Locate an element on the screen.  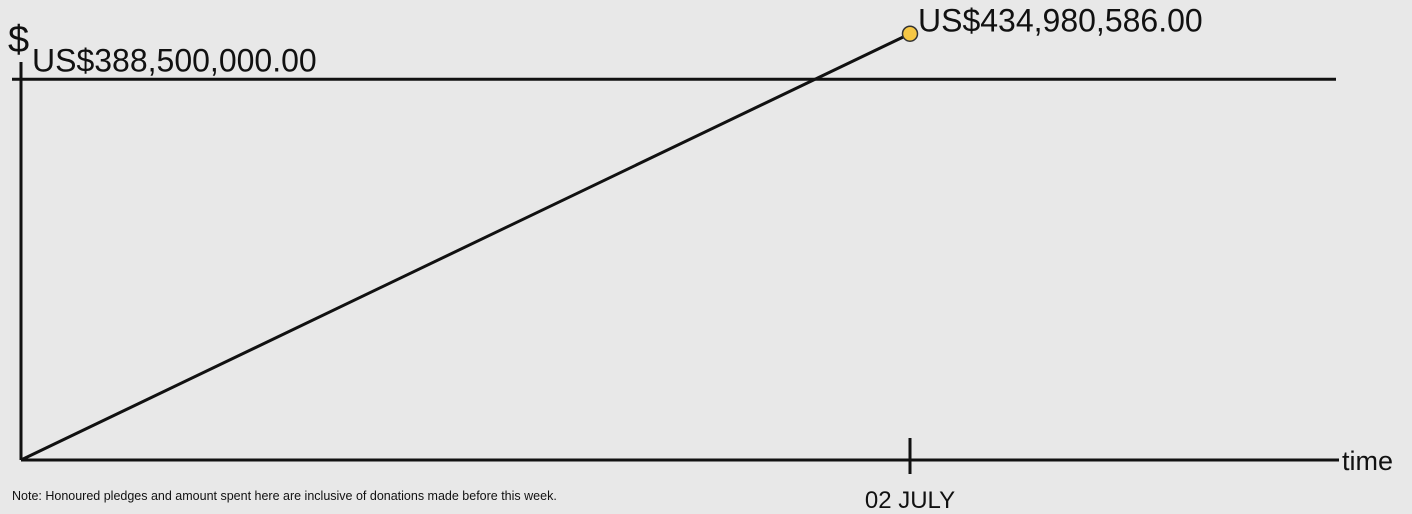
threshold-label: US$388,500,000.00 is located at coordinates (174, 60).